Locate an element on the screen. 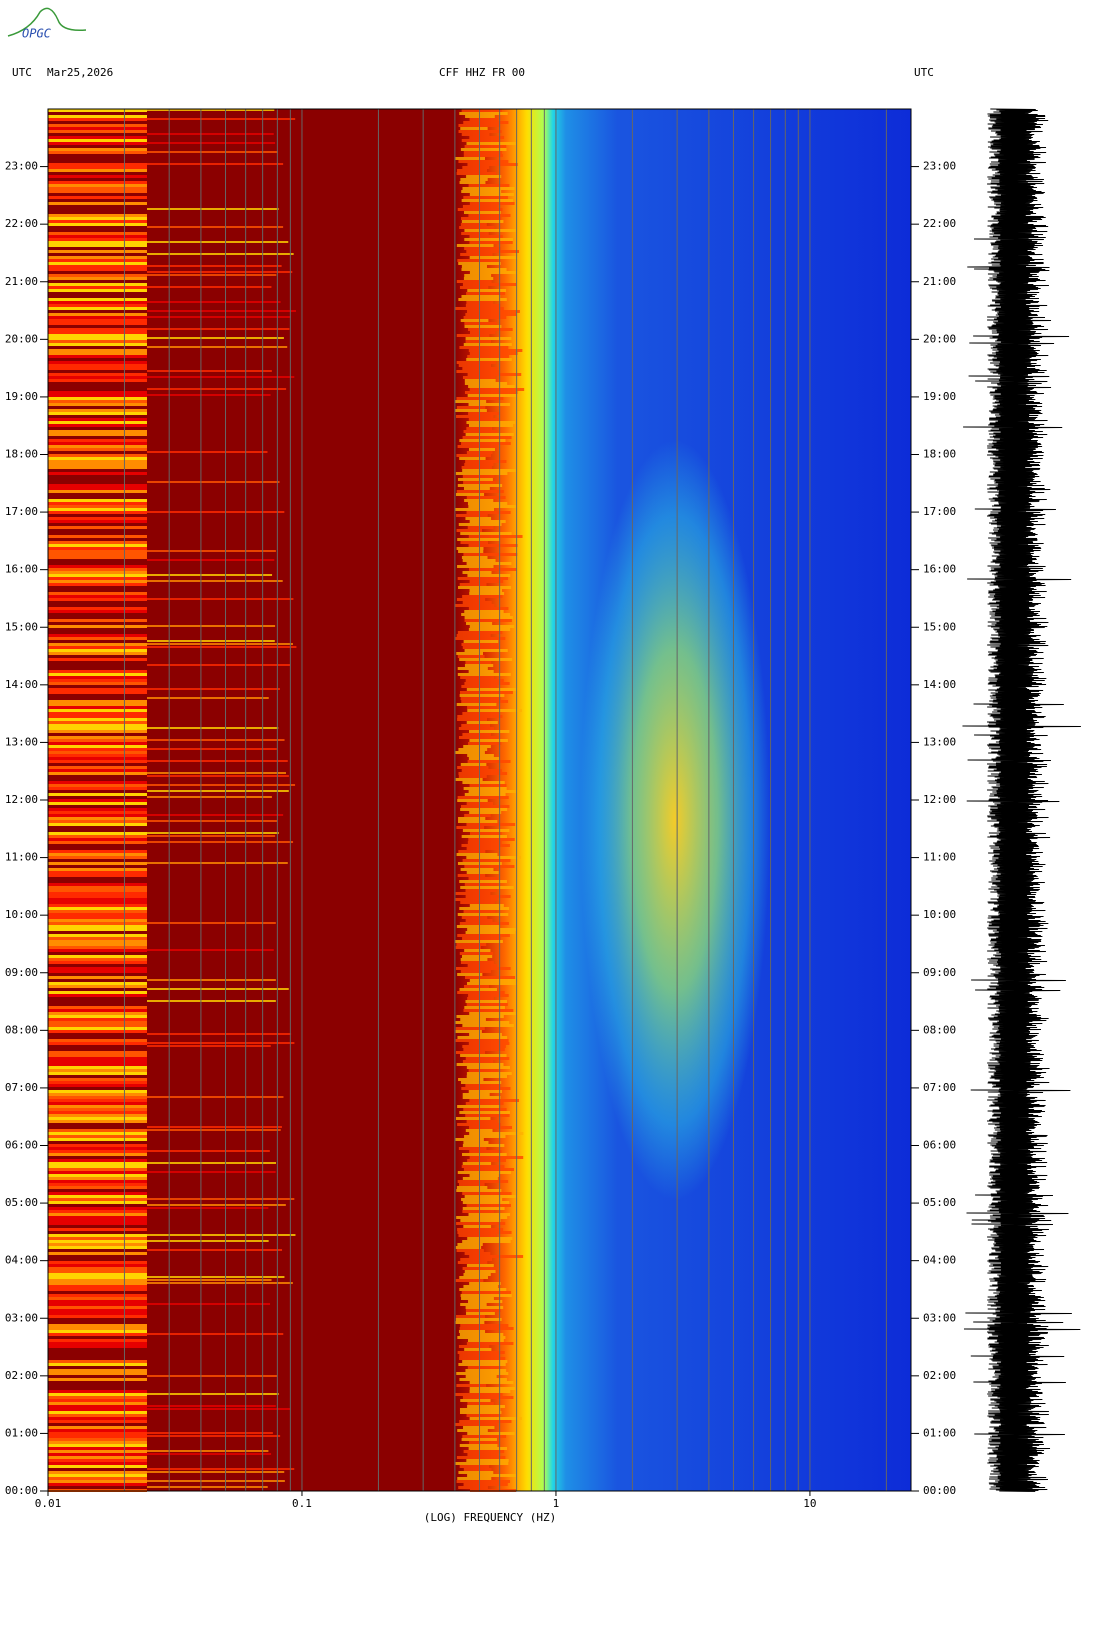 The image size is (1102, 1634). y-tick-label: 19:00 is located at coordinates (939, 396).